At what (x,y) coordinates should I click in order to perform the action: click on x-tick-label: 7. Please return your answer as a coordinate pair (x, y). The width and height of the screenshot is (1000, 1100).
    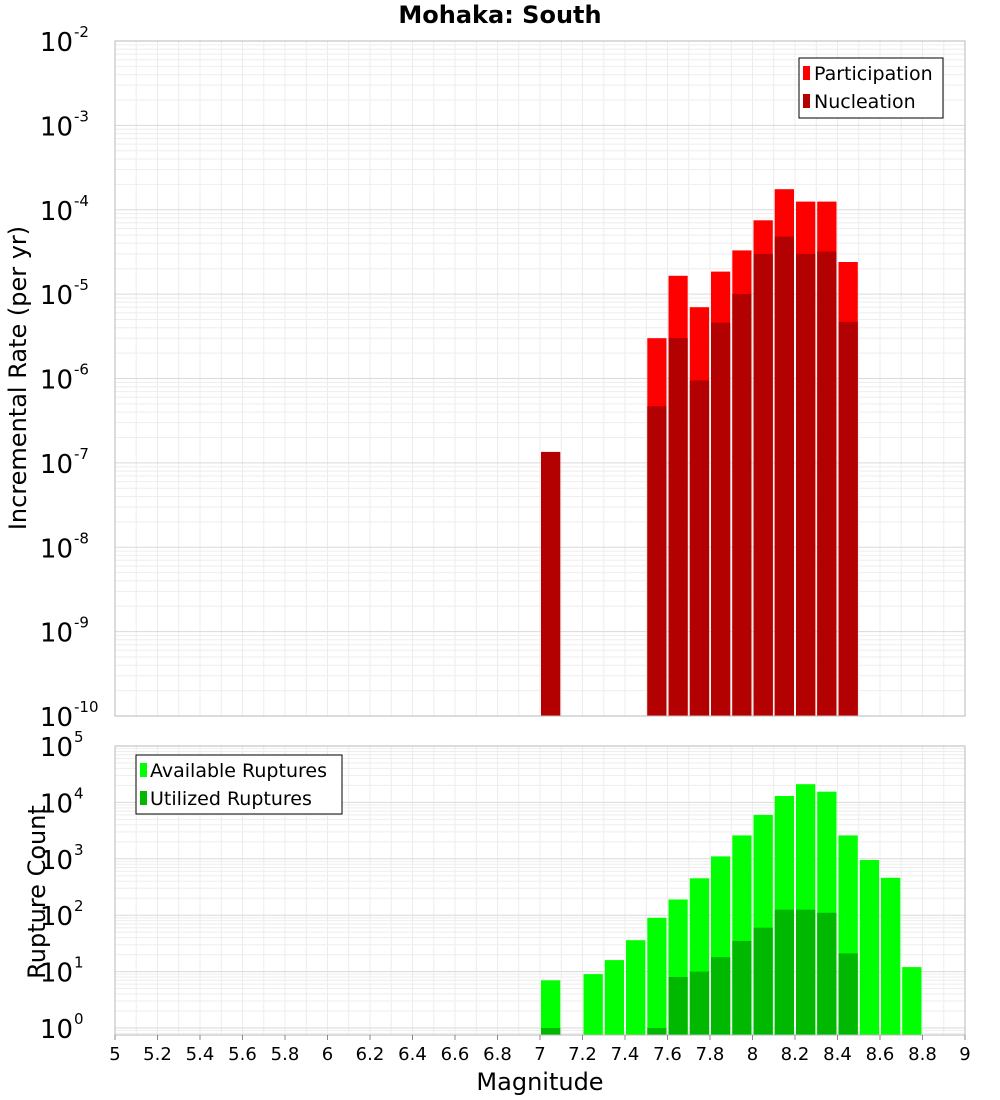
    Looking at the image, I should click on (539, 1054).